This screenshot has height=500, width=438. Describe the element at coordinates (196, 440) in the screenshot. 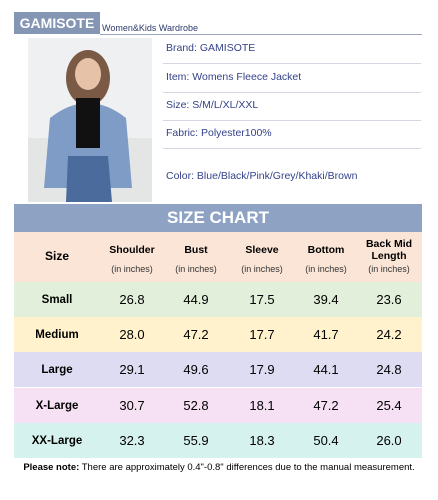

I see `measurement: 55.9` at that location.